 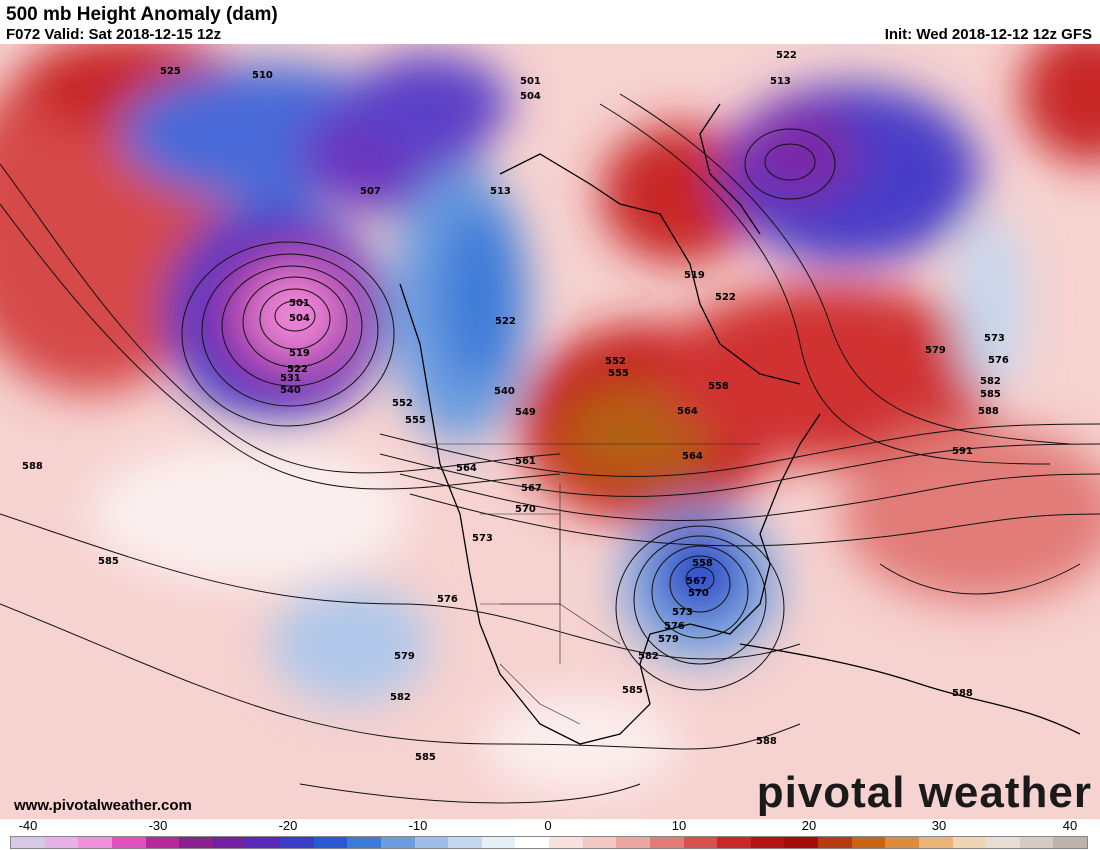 What do you see at coordinates (28, 825) in the screenshot?
I see `colorbar-tick: -40` at bounding box center [28, 825].